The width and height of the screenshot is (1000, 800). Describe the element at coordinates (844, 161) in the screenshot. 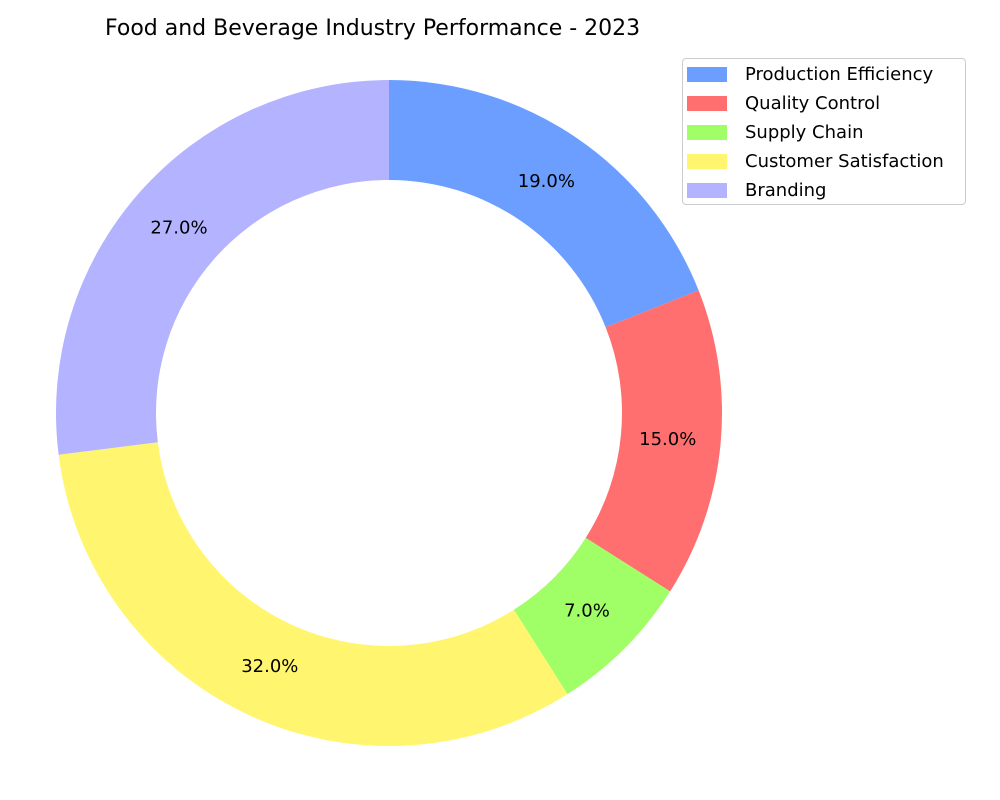

I see `legend-label: Customer Satisfaction` at that location.